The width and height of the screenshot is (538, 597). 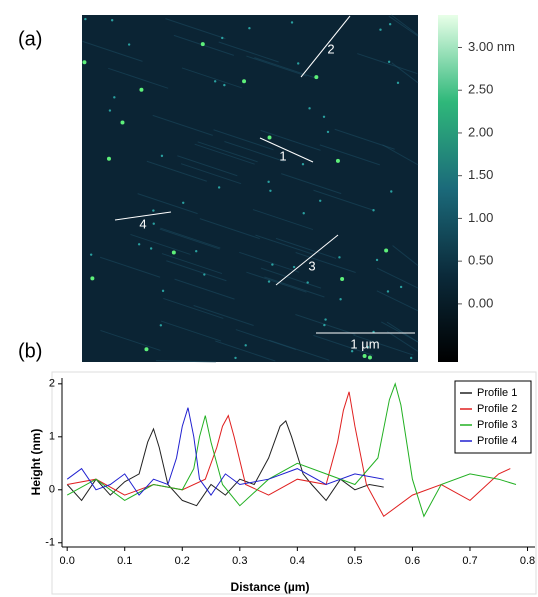 I want to click on legend-label: Profile 1, so click(x=497, y=393).